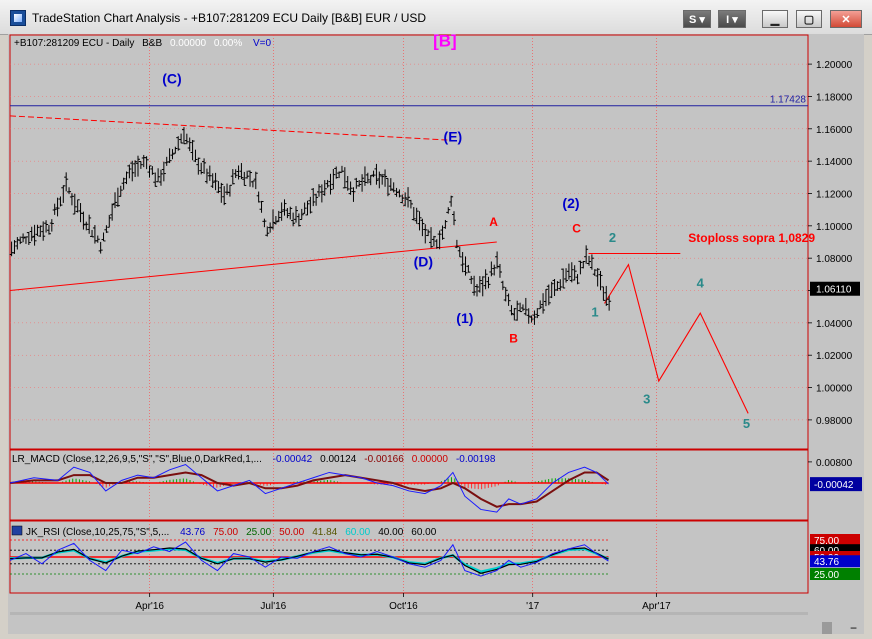  What do you see at coordinates (853, 628) in the screenshot?
I see `minus-icon: −` at bounding box center [853, 628].